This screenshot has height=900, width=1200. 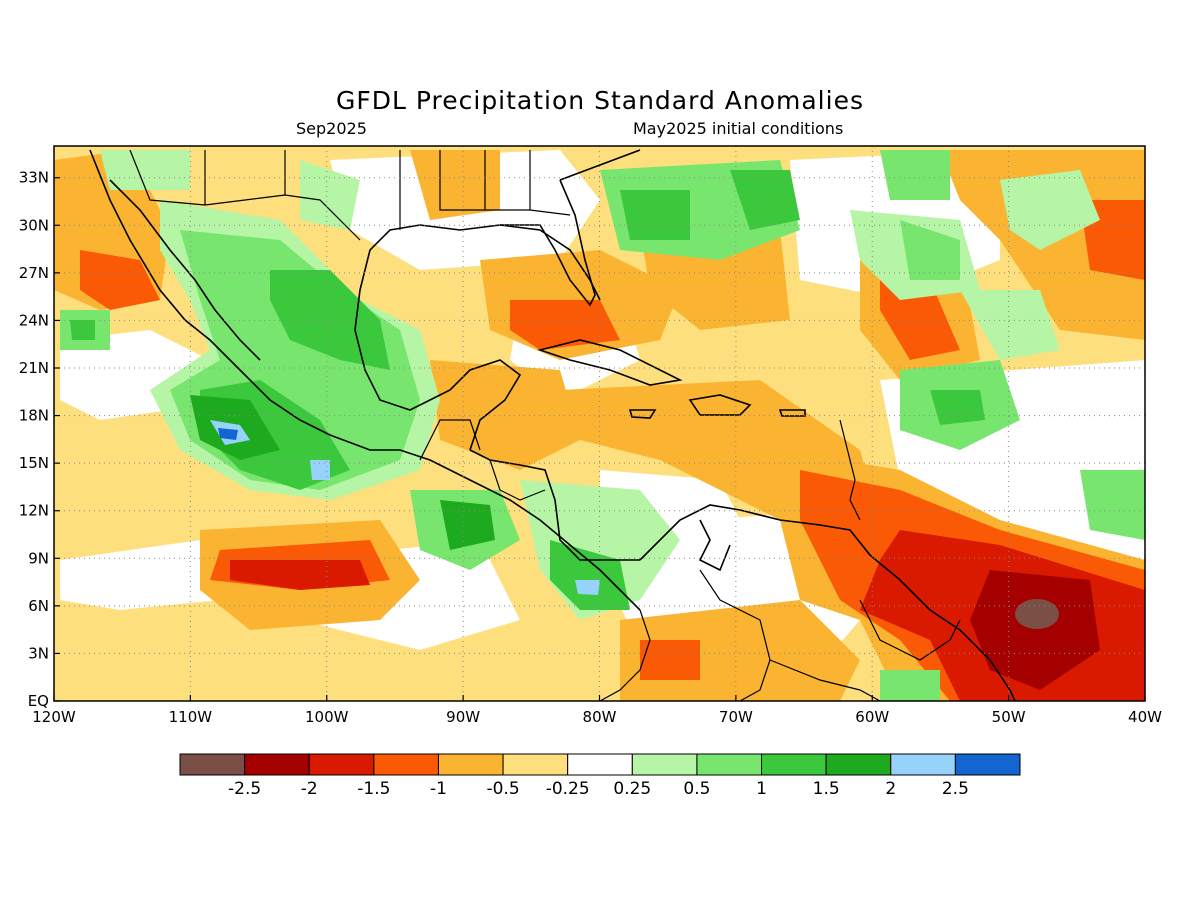 I want to click on colorbar-label: 0.5, so click(x=696, y=789).